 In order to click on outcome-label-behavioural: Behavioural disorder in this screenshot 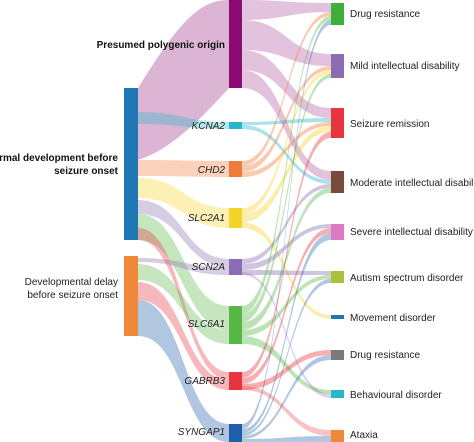, I will do `click(396, 395)`.